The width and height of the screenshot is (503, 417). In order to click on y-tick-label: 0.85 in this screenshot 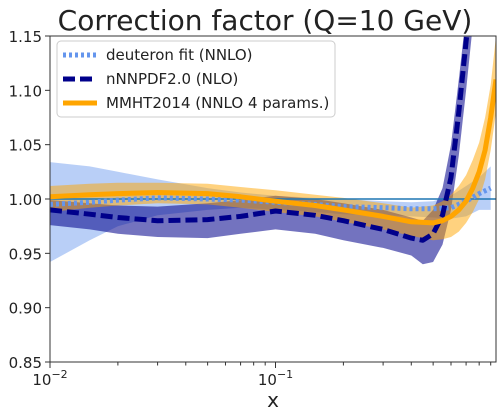, I will do `click(25, 363)`.